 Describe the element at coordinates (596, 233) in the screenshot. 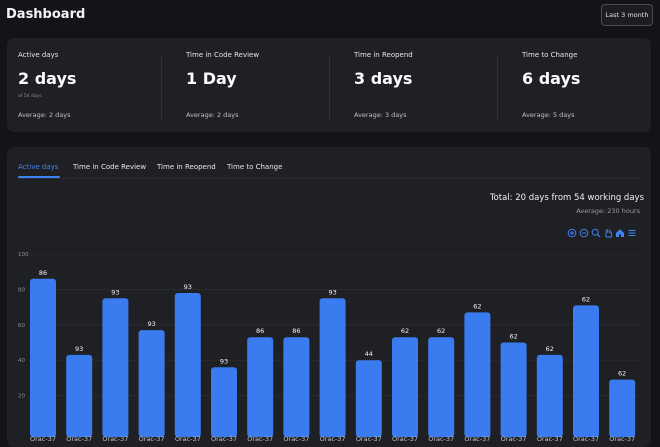

I see `zoom-selection-icon` at that location.